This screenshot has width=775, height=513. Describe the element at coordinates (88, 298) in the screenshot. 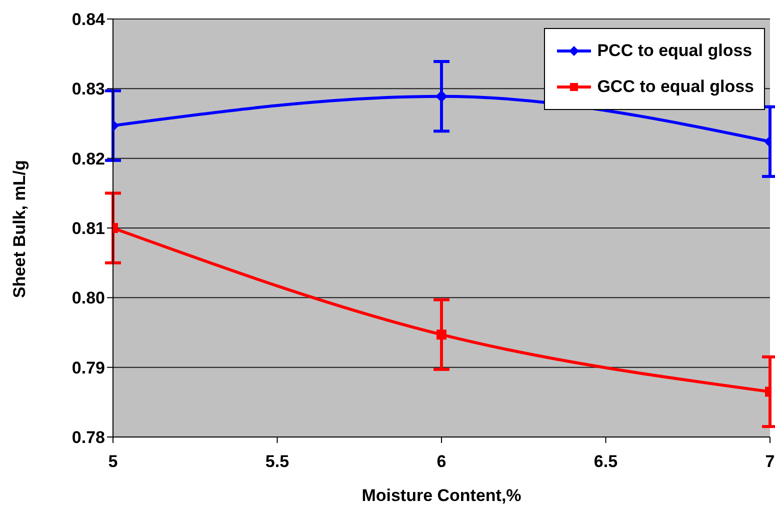

I see `y-tick-label: 0.80` at that location.